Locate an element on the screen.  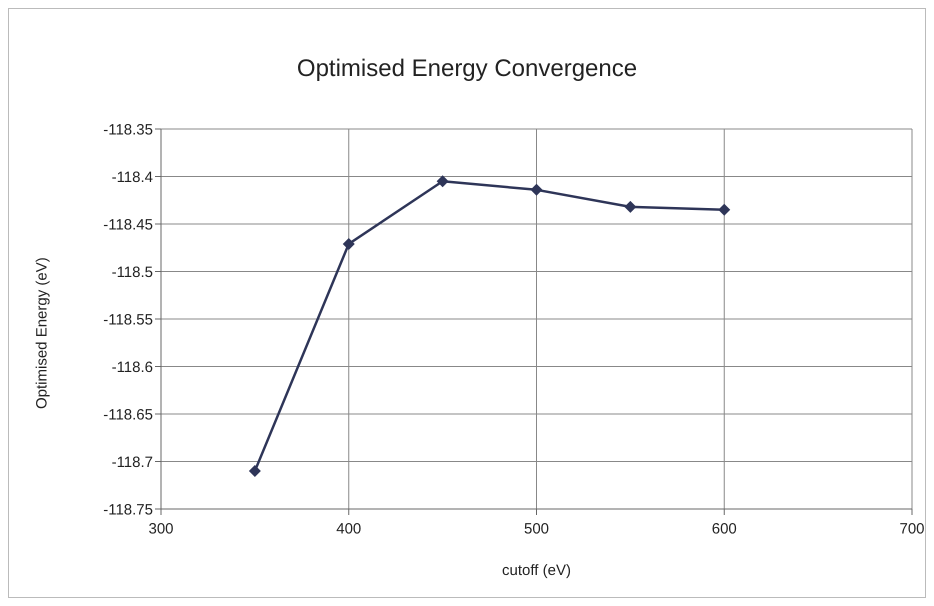
y-tick-label: -118.6 is located at coordinates (132, 367).